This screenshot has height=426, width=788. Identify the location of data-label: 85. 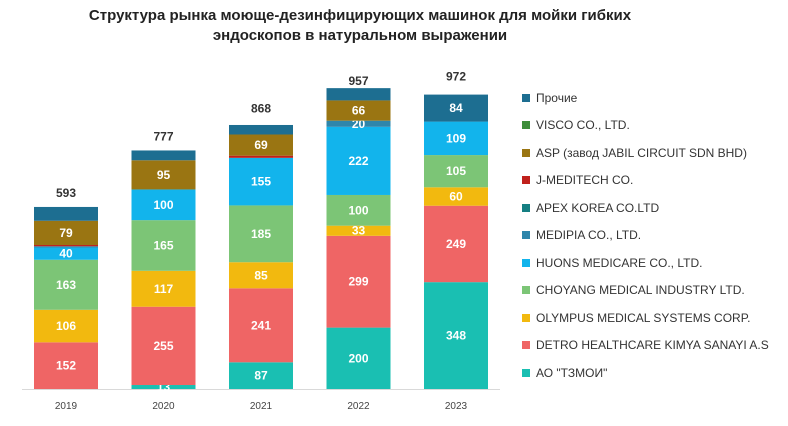
(261, 275).